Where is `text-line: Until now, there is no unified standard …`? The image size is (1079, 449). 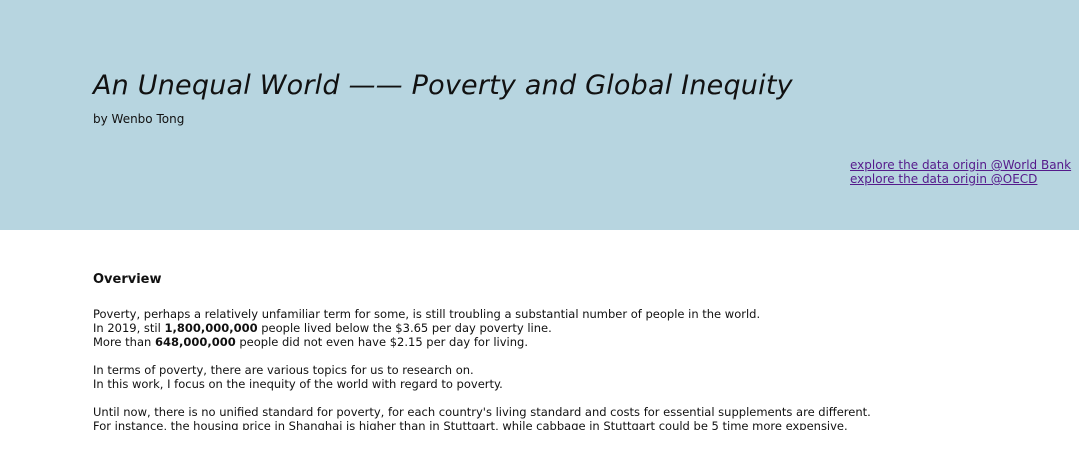
text-line: Until now, there is no unified standard … is located at coordinates (573, 412).